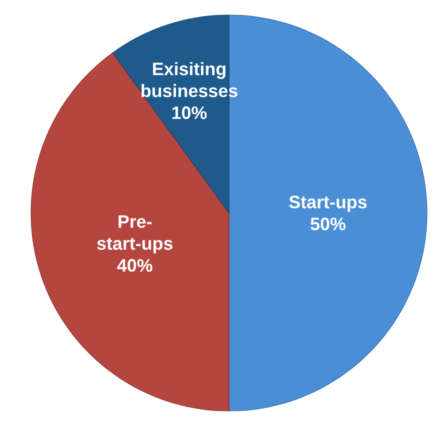 The image size is (441, 421). What do you see at coordinates (134, 265) in the screenshot?
I see `data-label: 40%` at bounding box center [134, 265].